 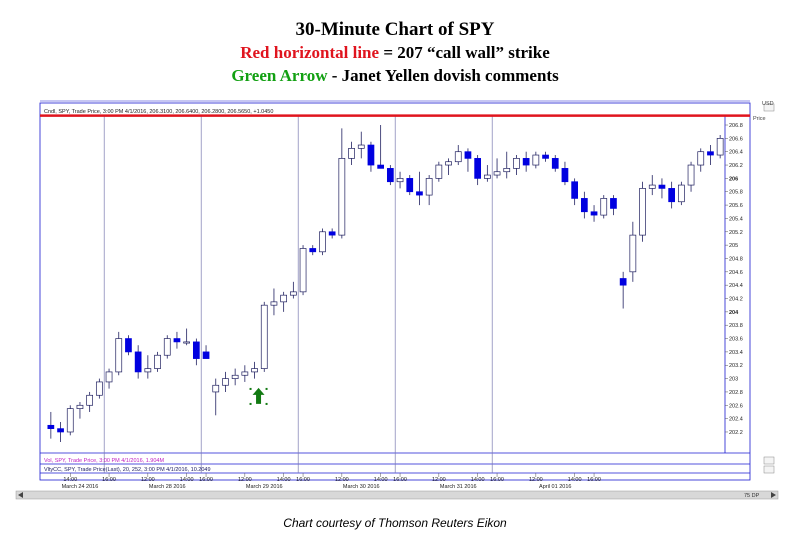 What do you see at coordinates (395, 29) in the screenshot?
I see `chart-title: 30-Minute Chart of SPY` at bounding box center [395, 29].